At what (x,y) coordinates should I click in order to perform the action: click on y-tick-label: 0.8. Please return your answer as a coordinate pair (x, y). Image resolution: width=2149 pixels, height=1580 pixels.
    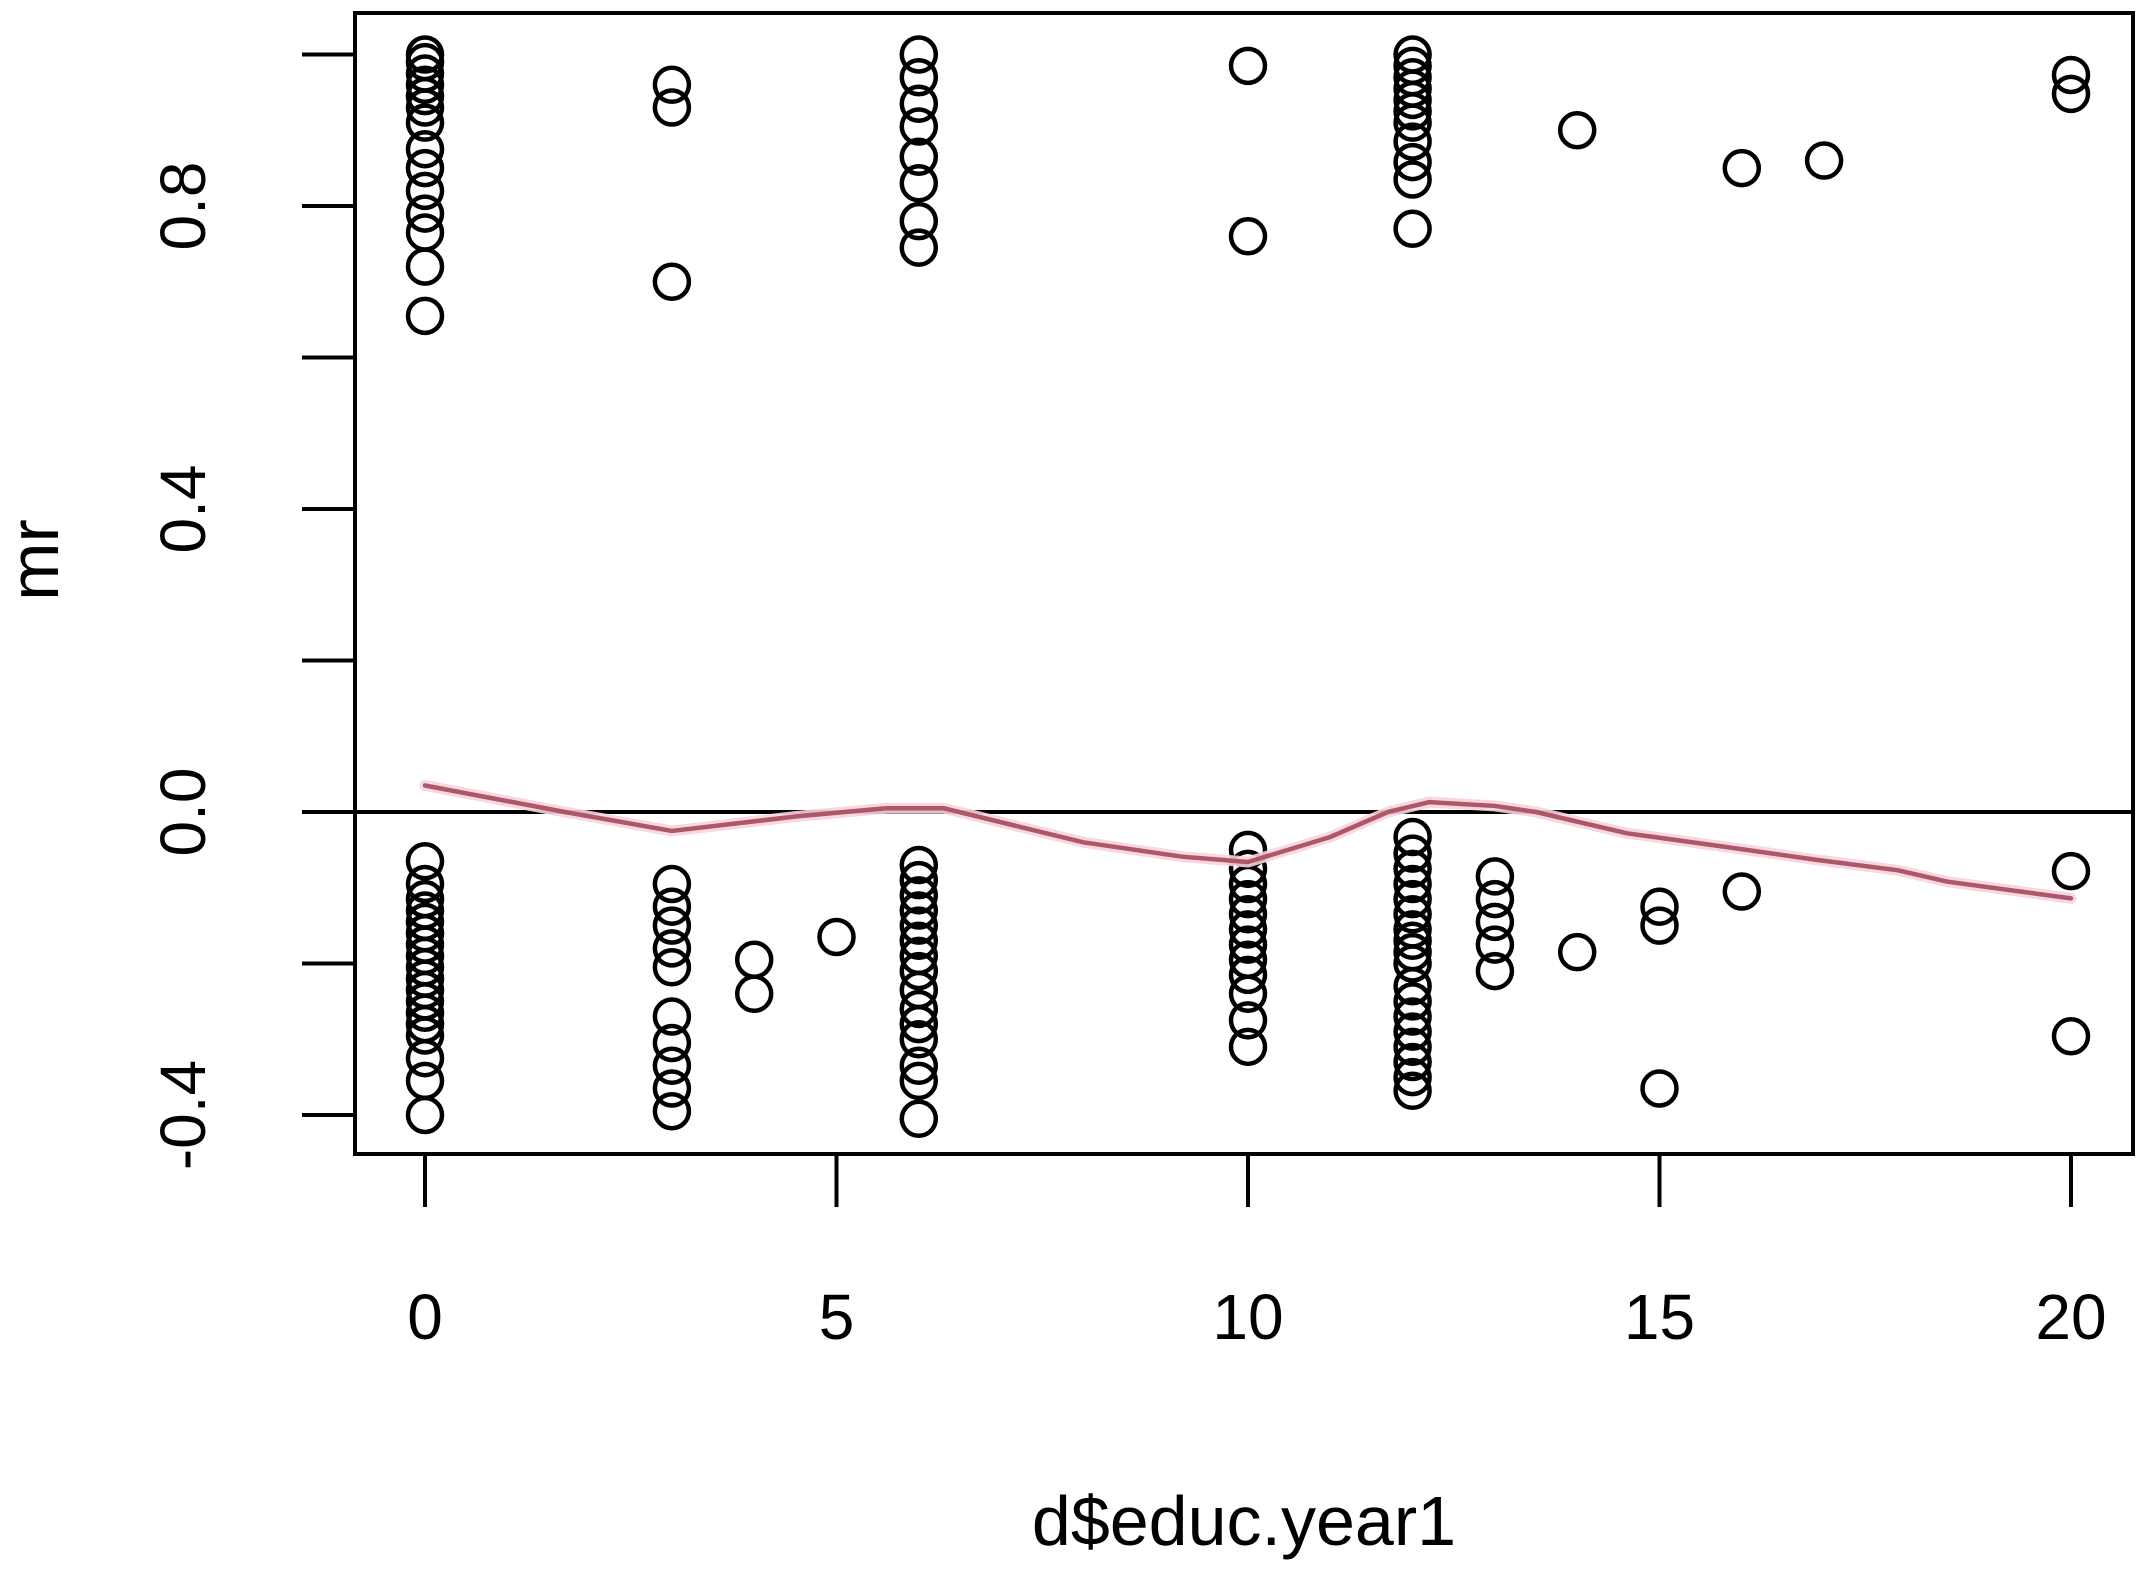
    Looking at the image, I should click on (183, 206).